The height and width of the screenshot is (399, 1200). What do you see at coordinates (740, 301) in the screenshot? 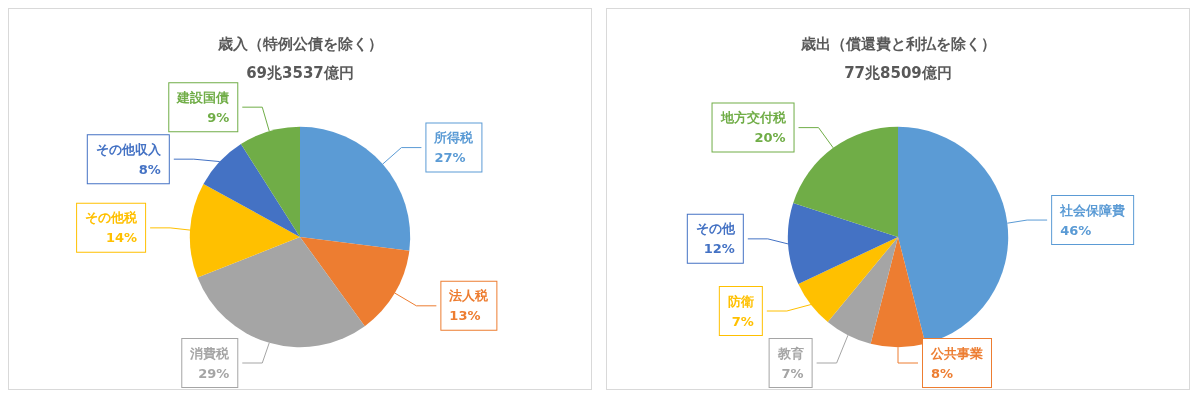
I see `slice-label: 防衛` at bounding box center [740, 301].